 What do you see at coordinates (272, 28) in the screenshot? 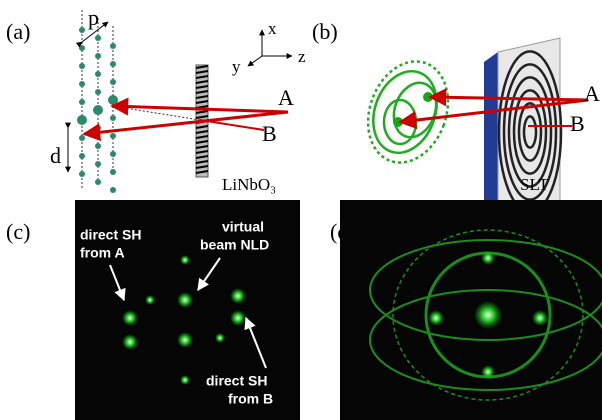
I see `axis-label: x` at bounding box center [272, 28].